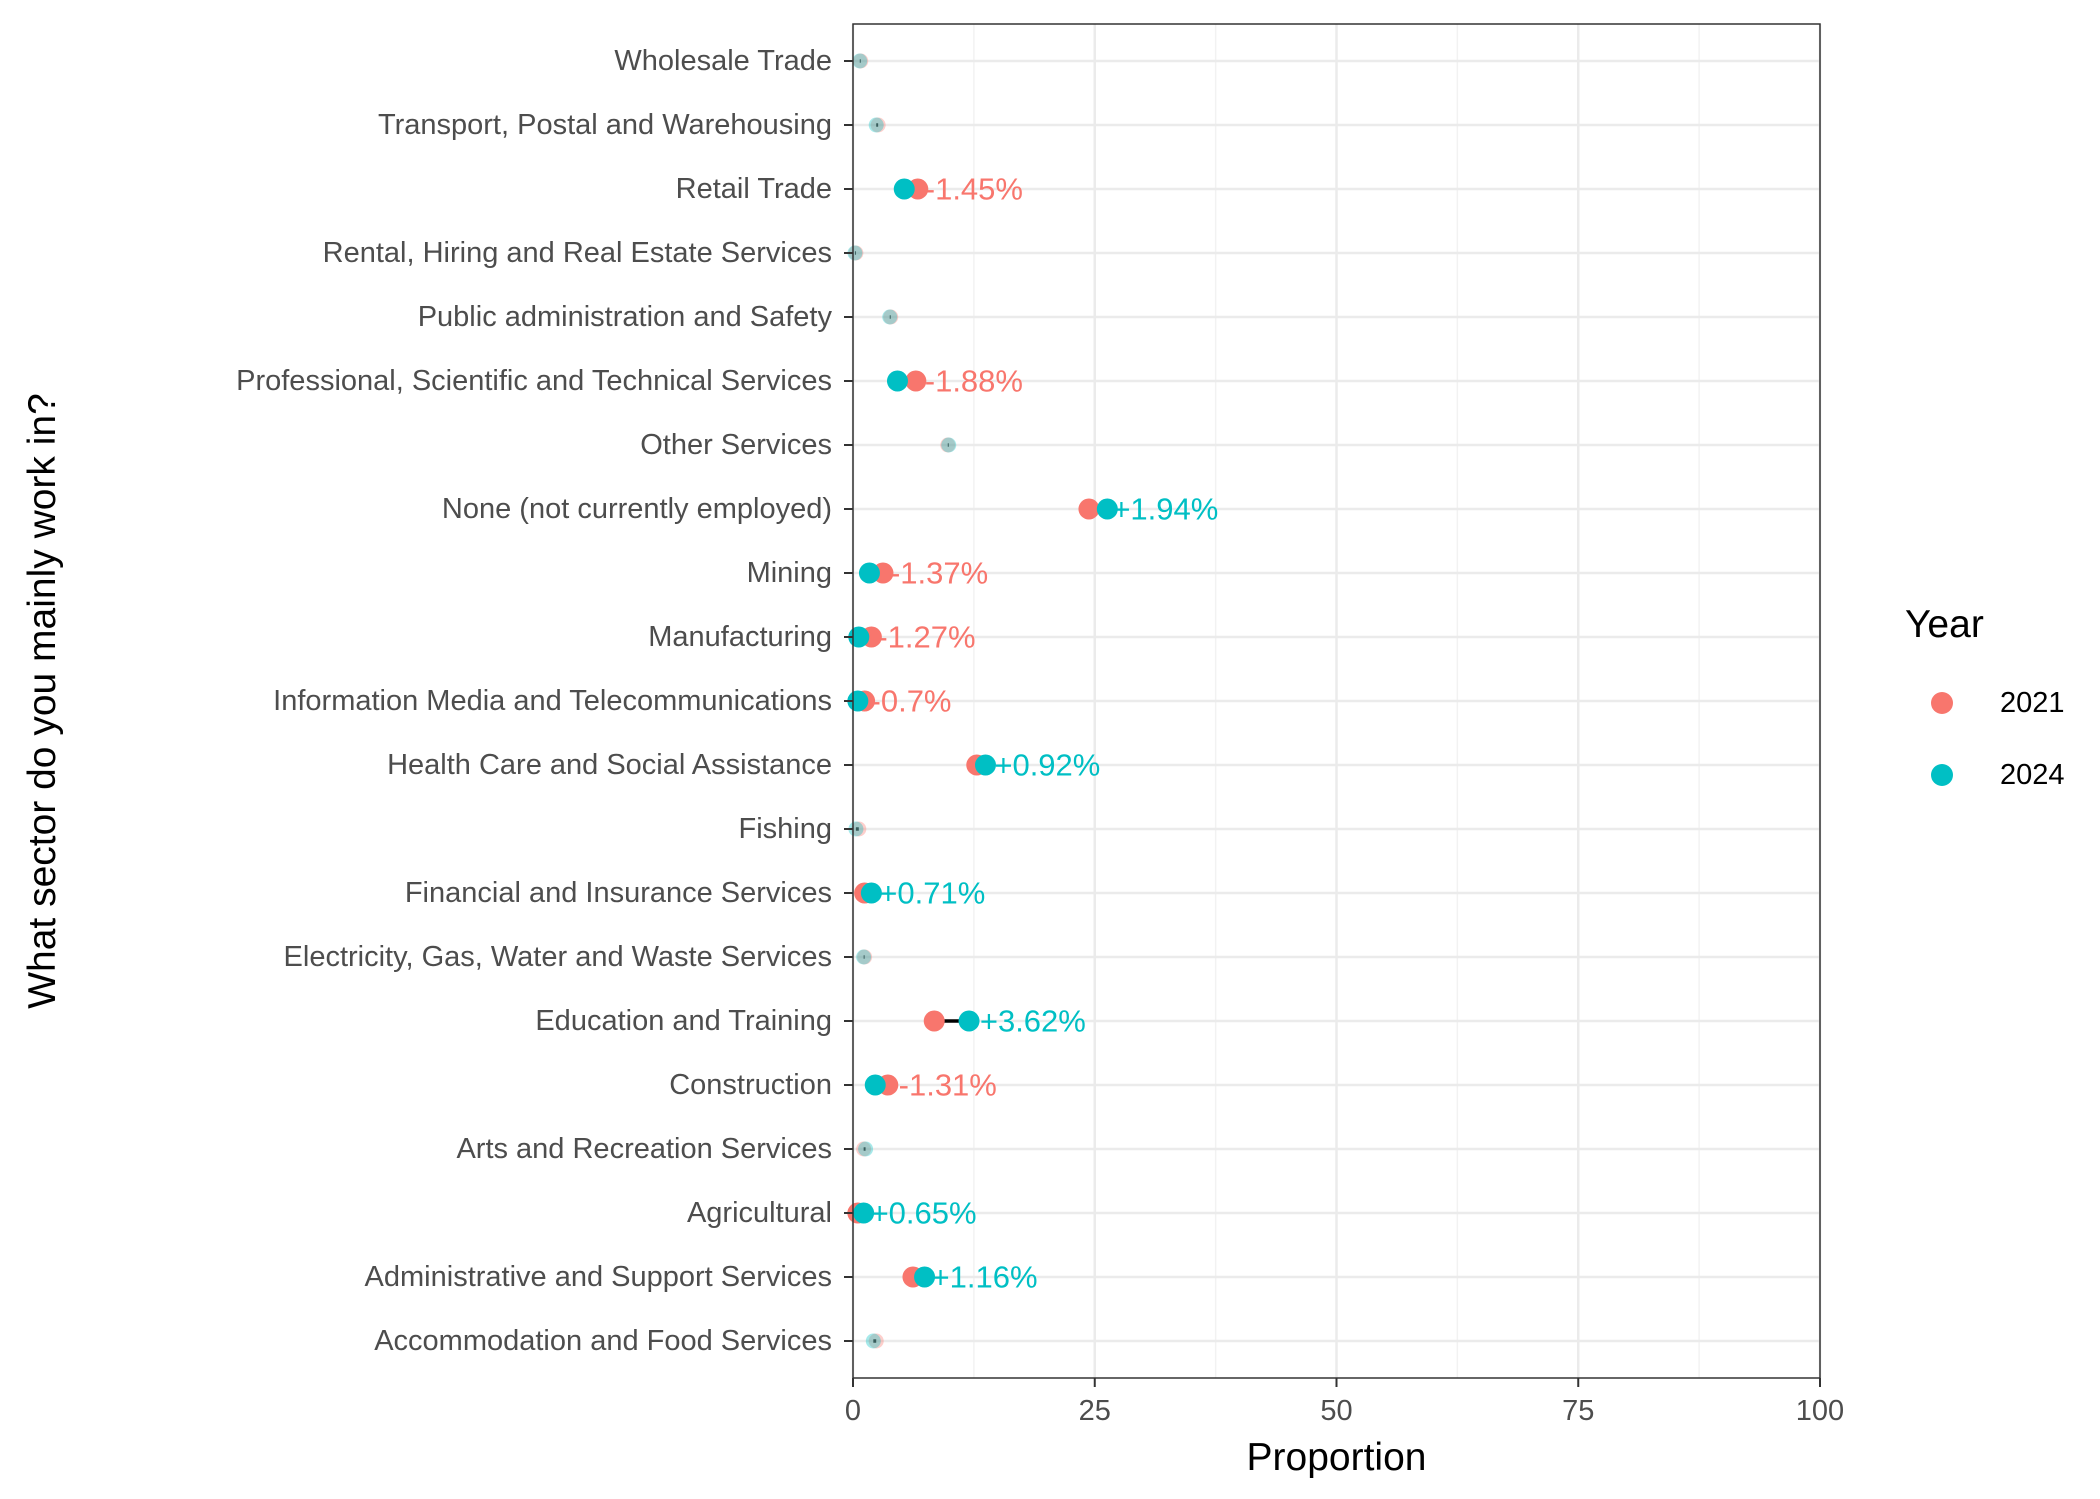 The width and height of the screenshot is (2100, 1499). I want to click on y-tick-label: Retail Trade, so click(754, 189).